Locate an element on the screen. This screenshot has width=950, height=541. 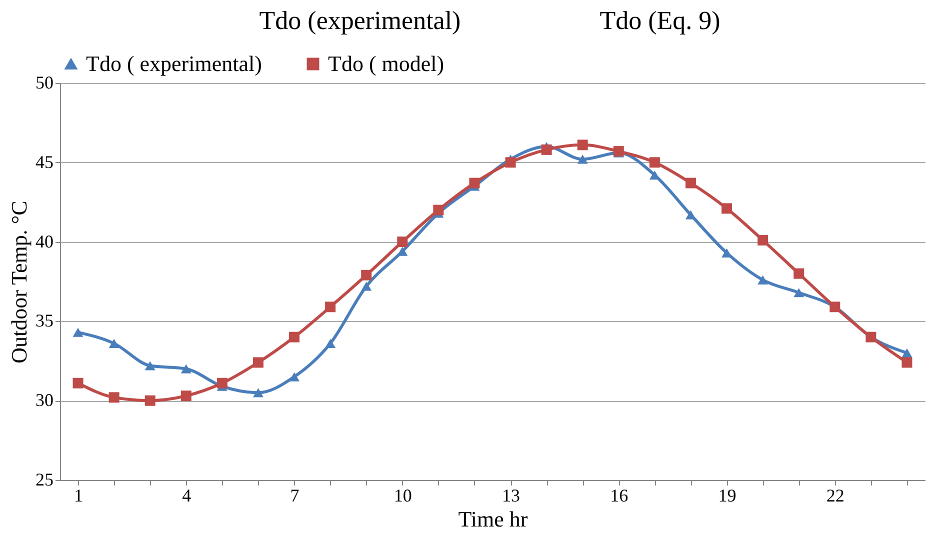
text: Tdo (experimental) is located at coordinates (360, 20).